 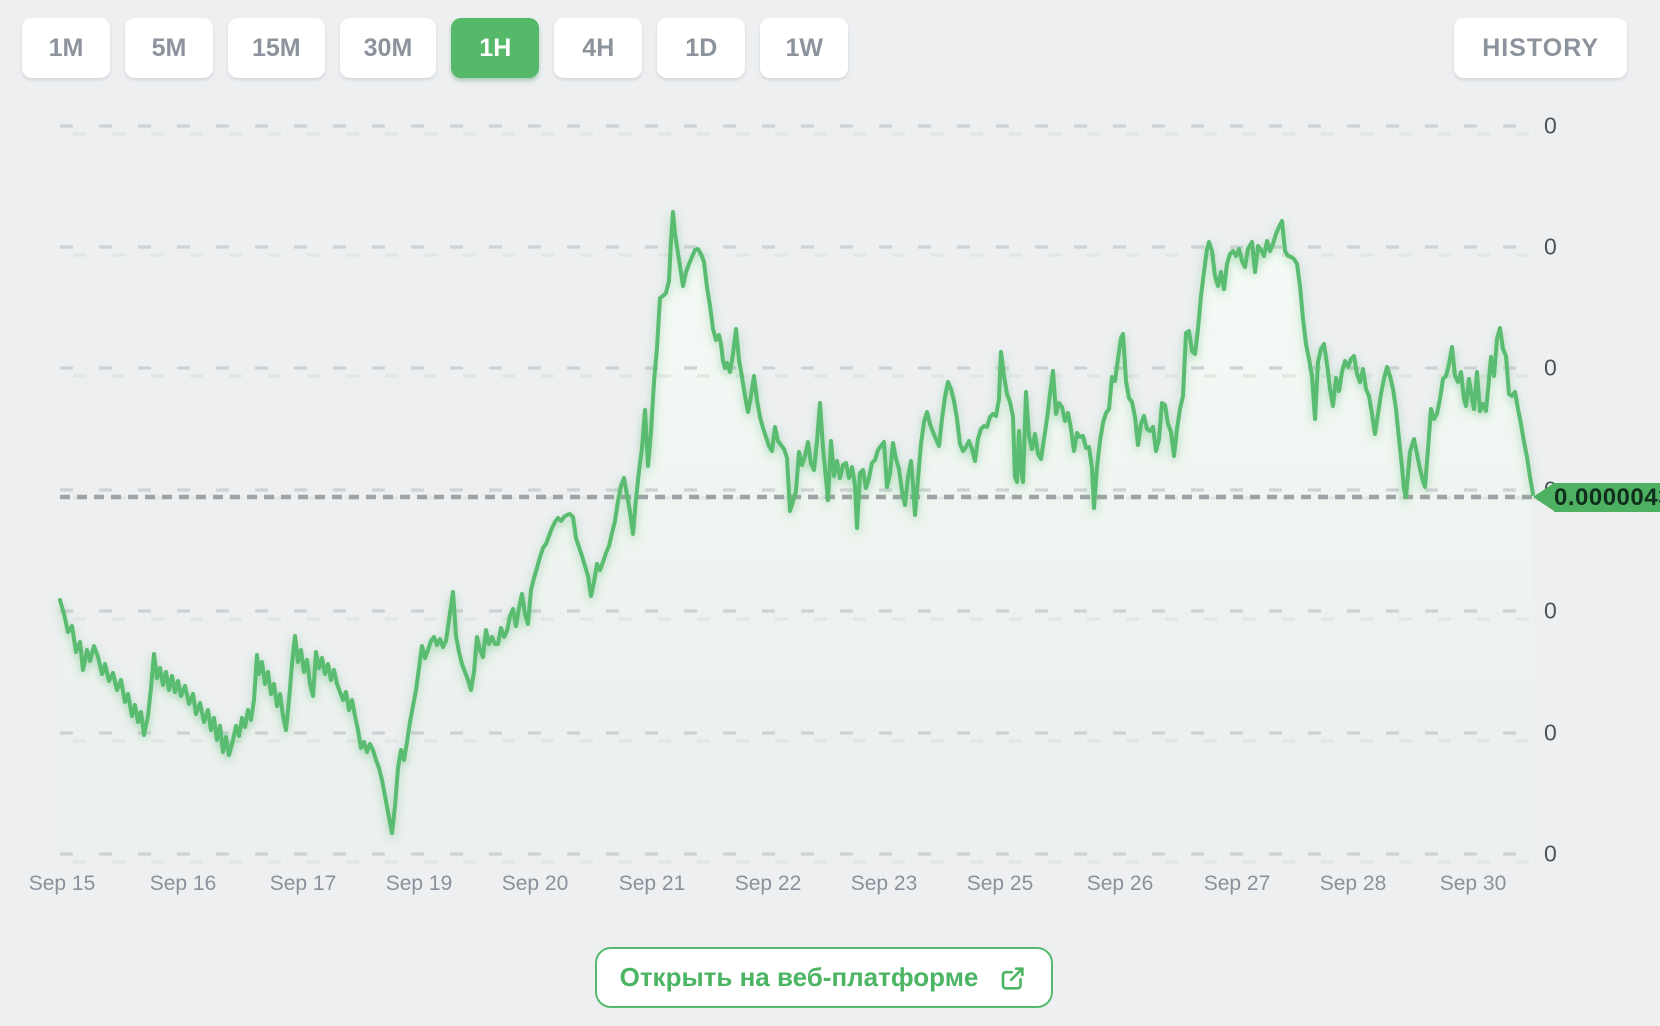 I want to click on external-link-icon, so click(x=1013, y=978).